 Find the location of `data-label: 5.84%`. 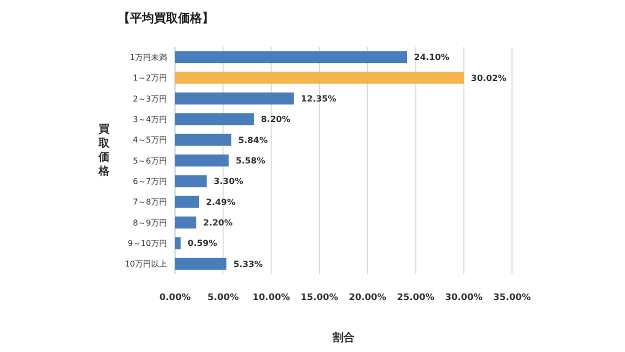

data-label: 5.84% is located at coordinates (253, 141).